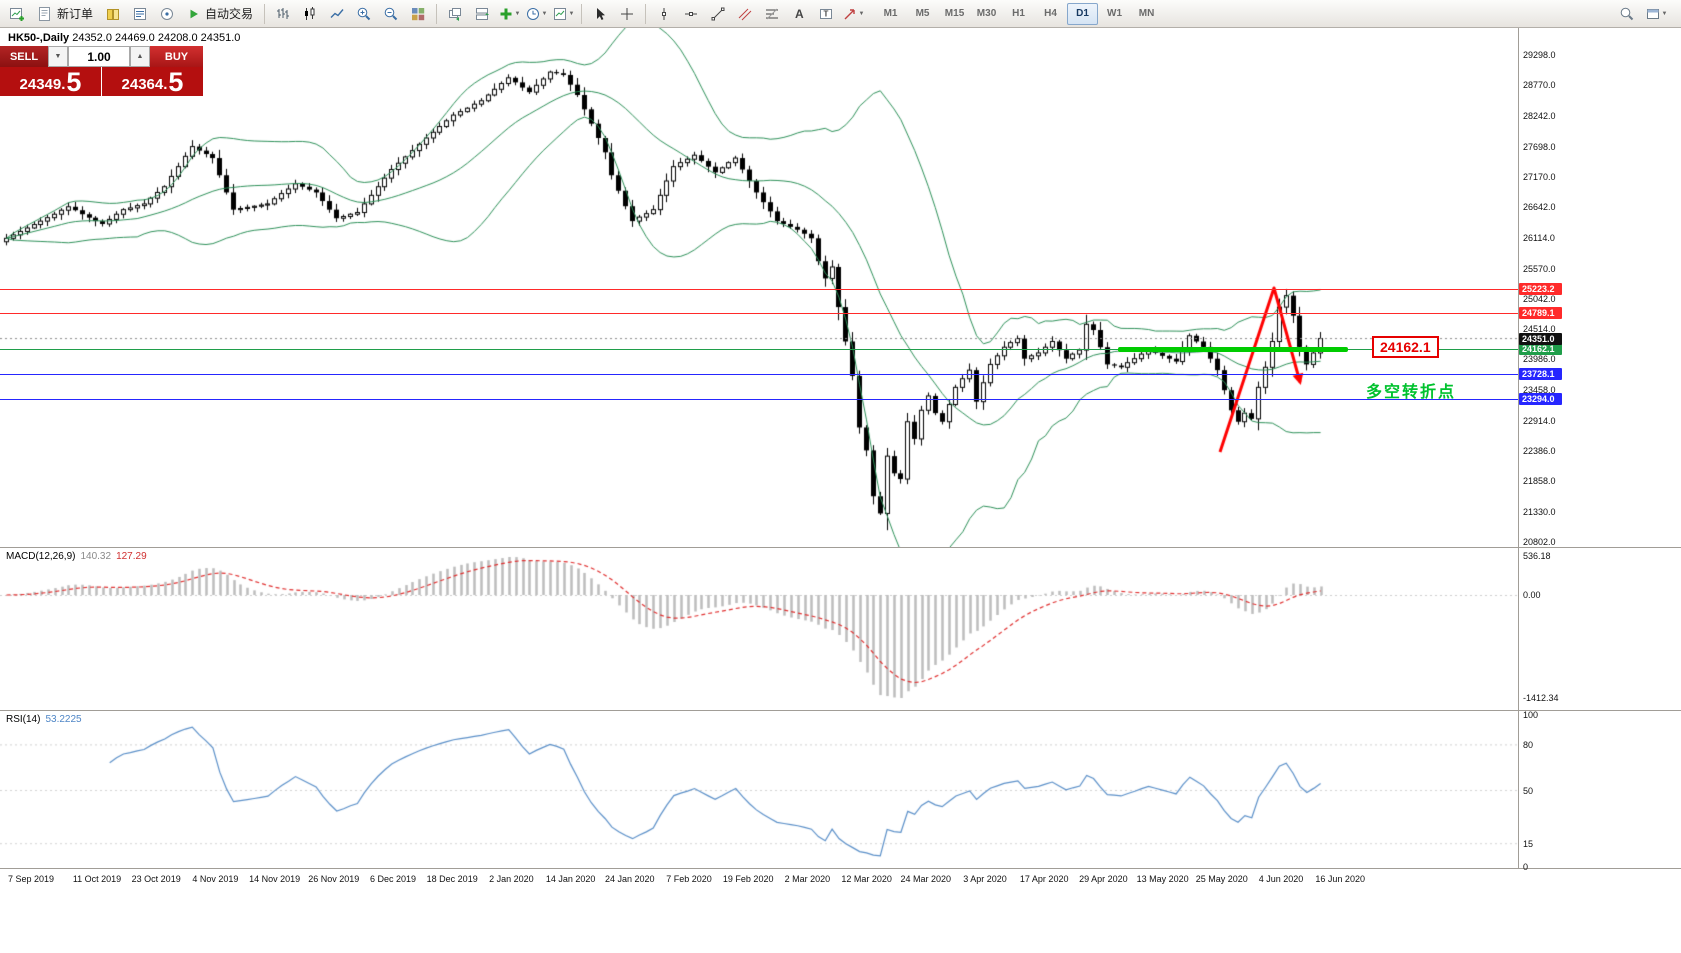  What do you see at coordinates (1115, 13) in the screenshot?
I see `timeframe-w1: W1` at bounding box center [1115, 13].